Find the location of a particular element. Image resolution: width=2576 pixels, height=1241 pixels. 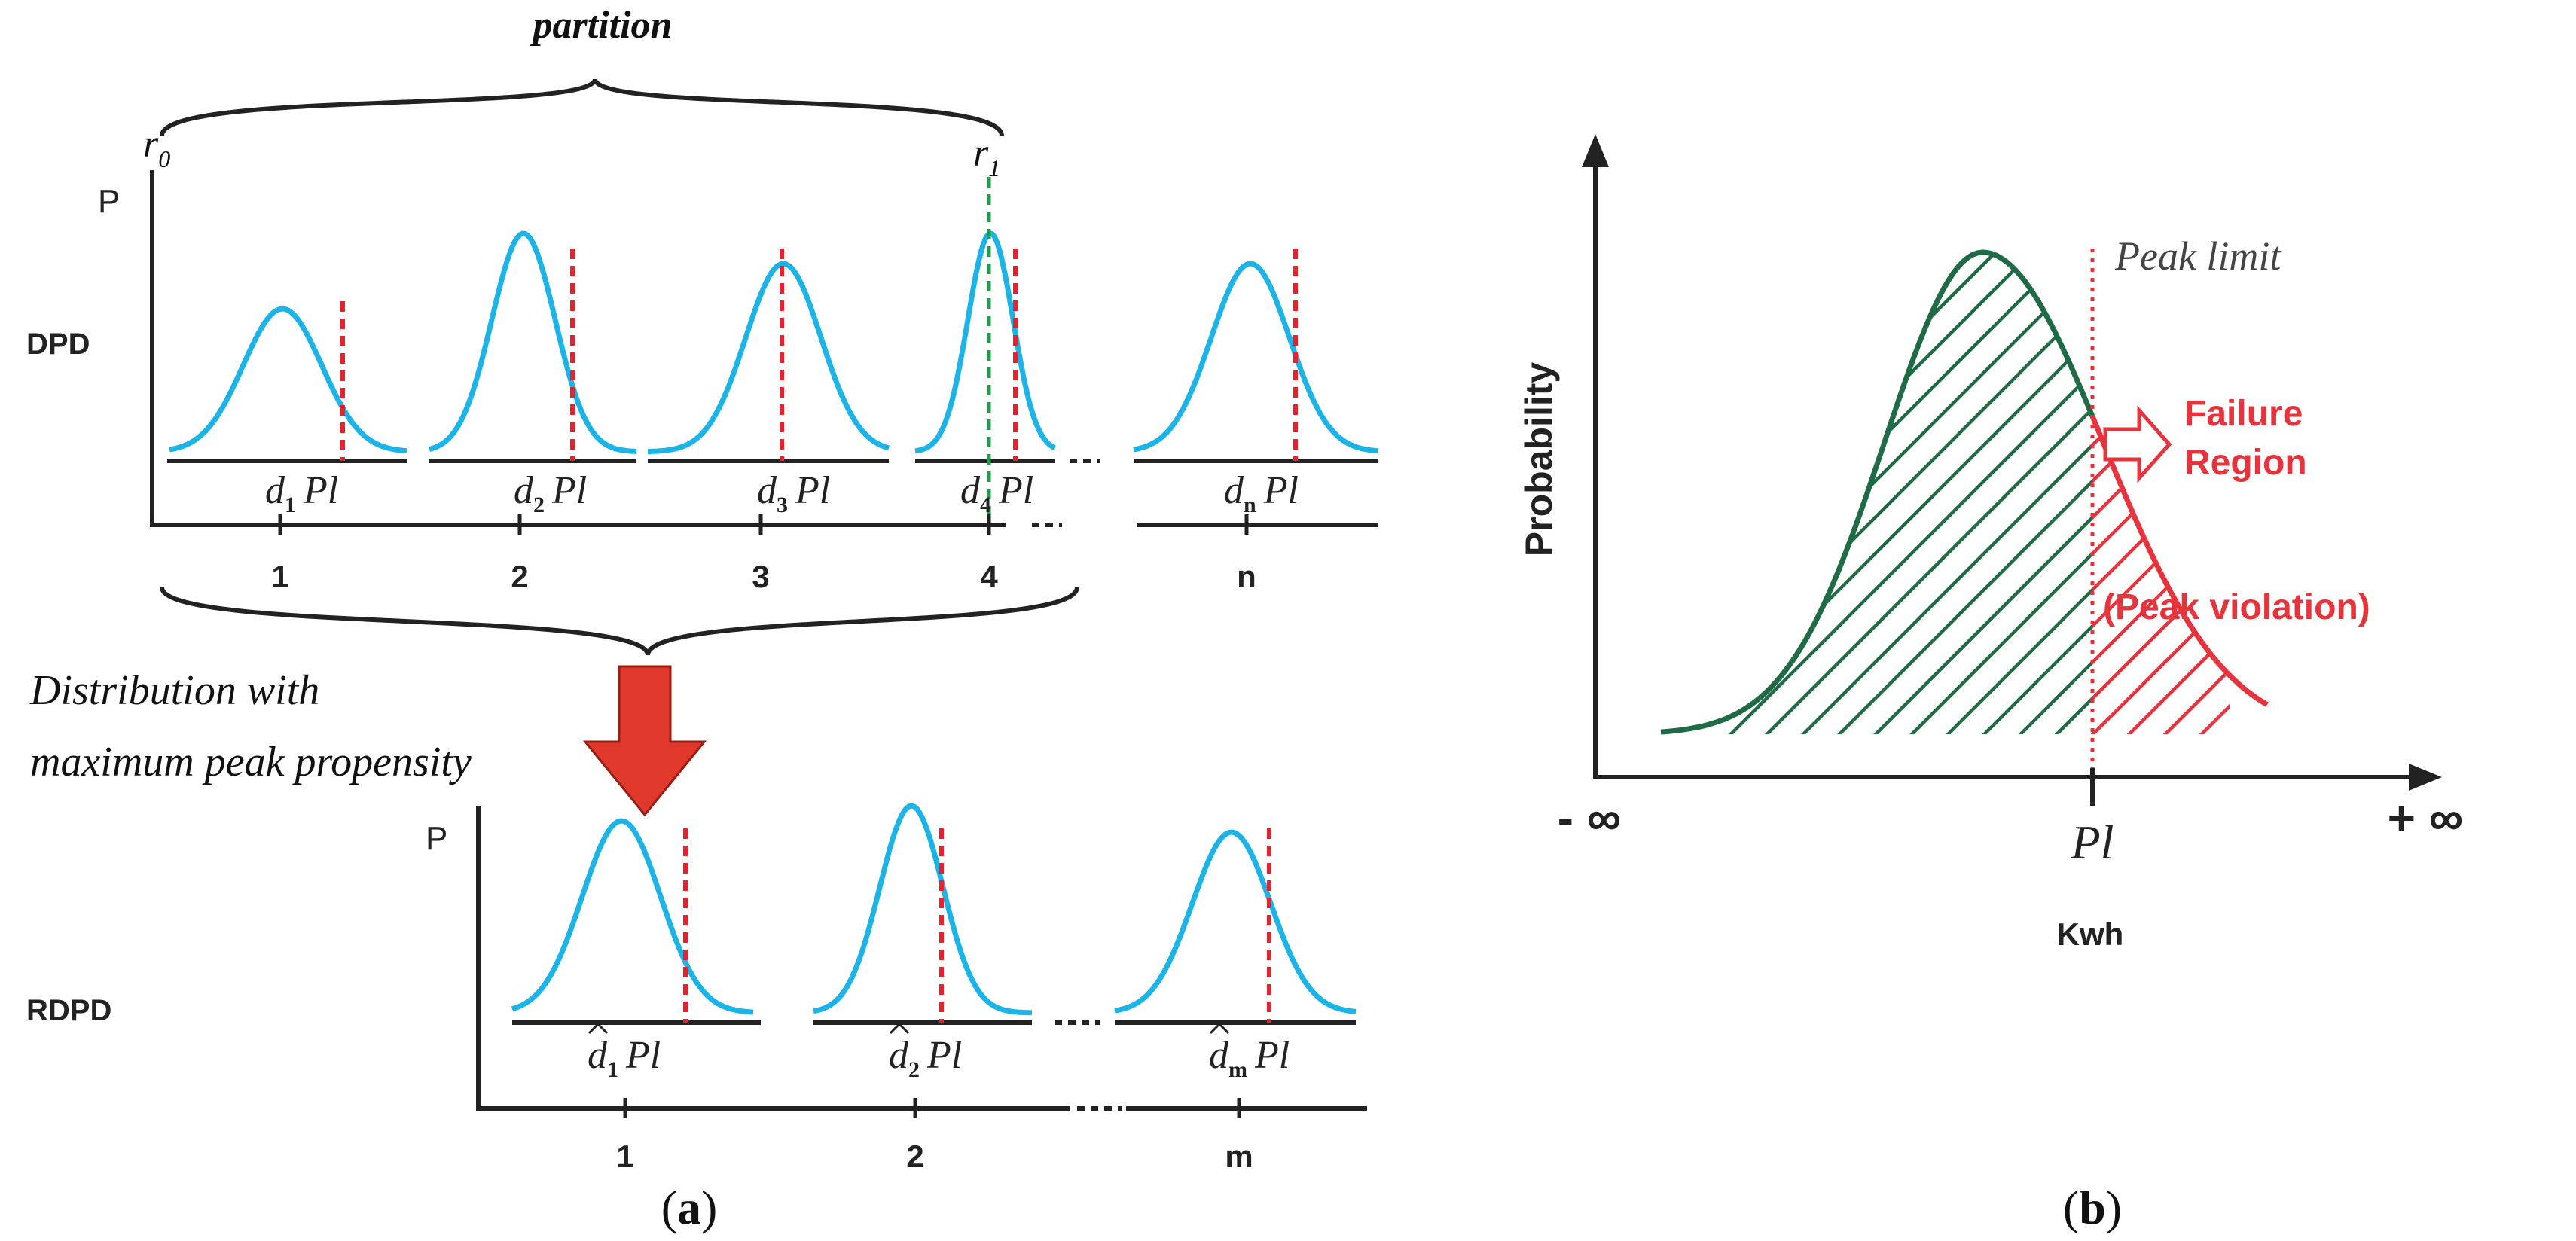

rdpd-p-label: P is located at coordinates (436, 838).